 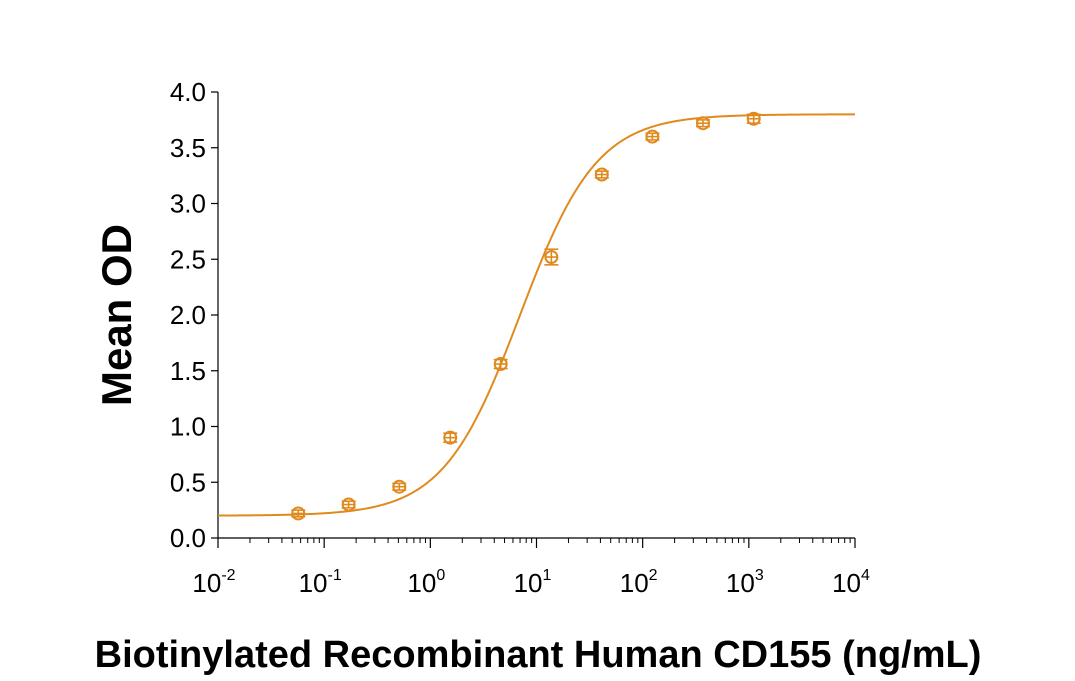 What do you see at coordinates (335, 575) in the screenshot?
I see `x-tick-exponent: -1` at bounding box center [335, 575].